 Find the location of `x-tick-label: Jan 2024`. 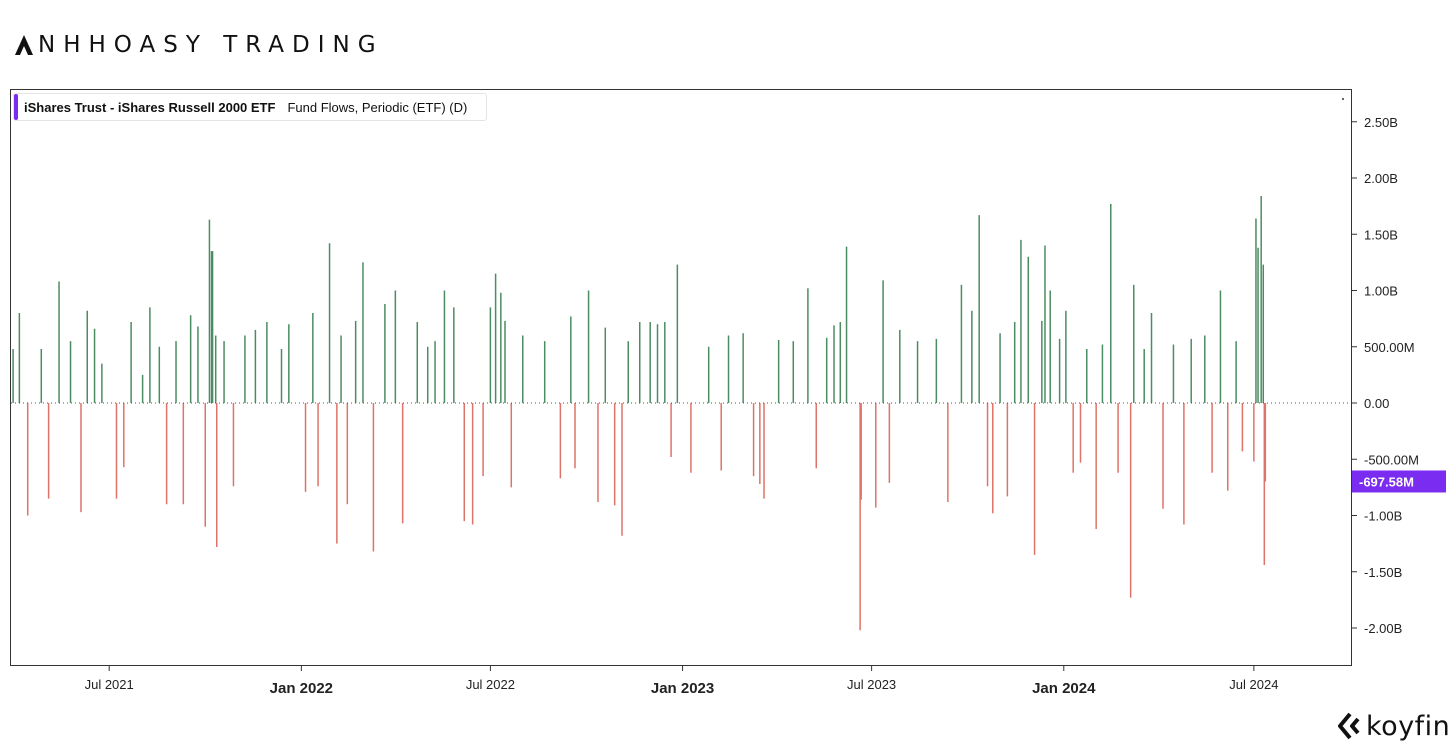

x-tick-label: Jan 2024 is located at coordinates (1064, 688).